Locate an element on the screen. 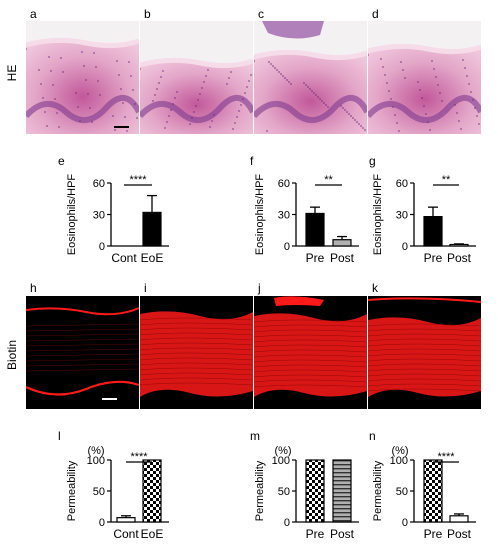  he-micrograph-d is located at coordinates (424, 77).